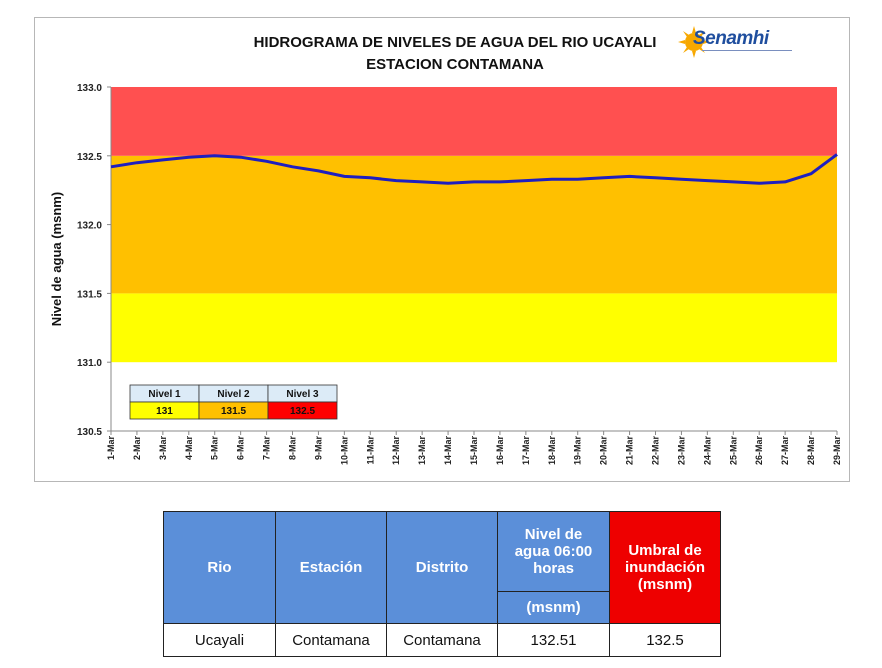 Image resolution: width=882 pixels, height=668 pixels. Describe the element at coordinates (318, 448) in the screenshot. I see `x-tick-label: 9-Mar` at that location.